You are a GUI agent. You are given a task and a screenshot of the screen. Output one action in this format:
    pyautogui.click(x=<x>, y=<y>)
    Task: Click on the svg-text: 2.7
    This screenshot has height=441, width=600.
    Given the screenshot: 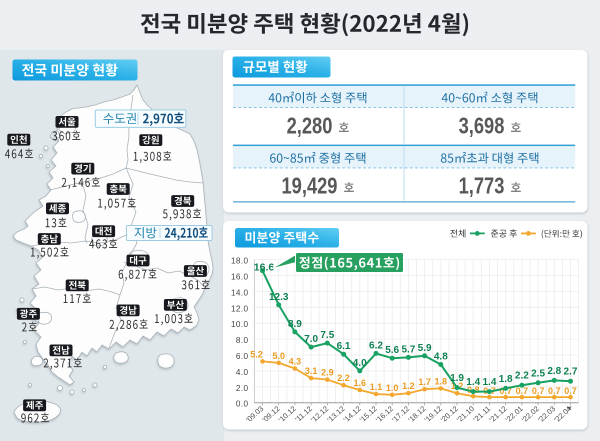 What is the action you would take?
    pyautogui.click(x=571, y=372)
    